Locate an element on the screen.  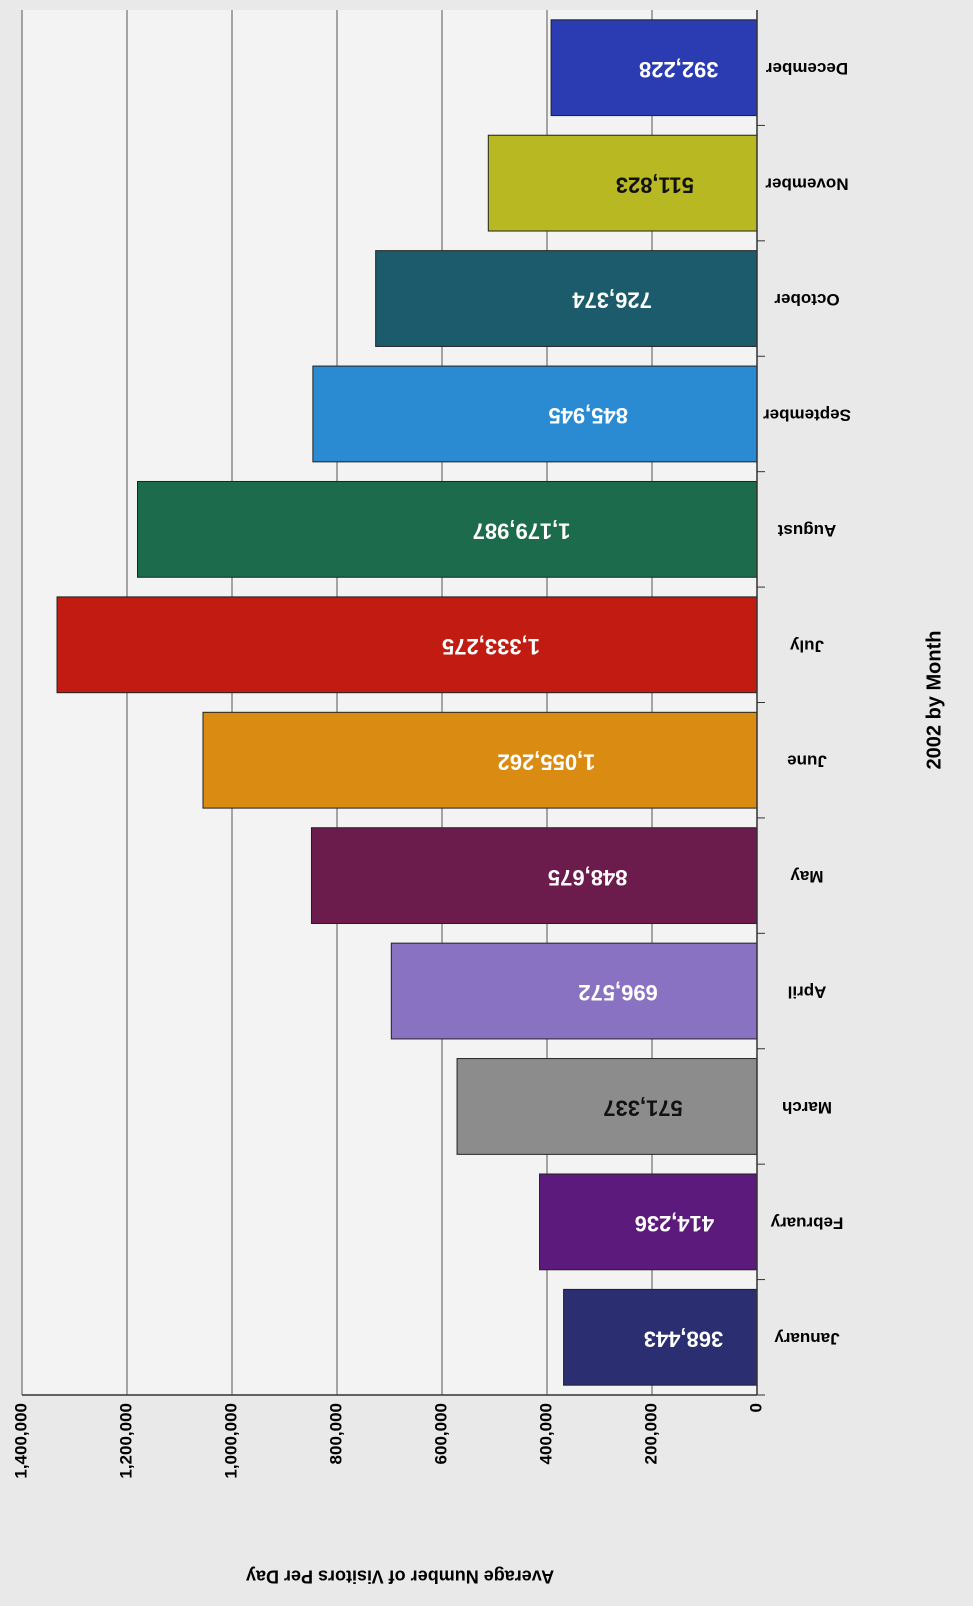
y-tick-label: 1,200,000 is located at coordinates (125, 1441).